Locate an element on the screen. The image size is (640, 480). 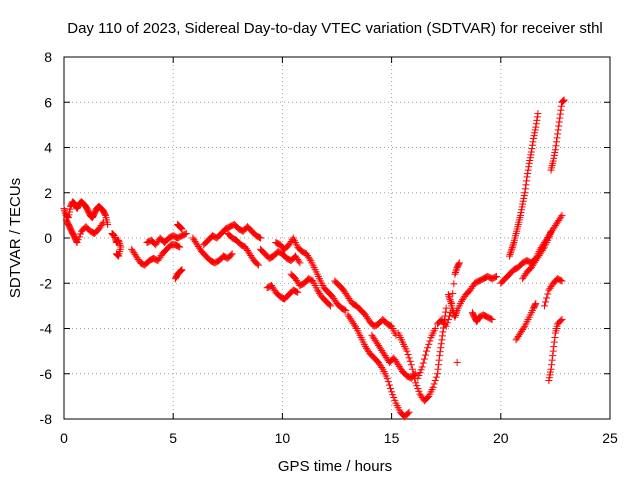
y-tick-label: 2 is located at coordinates (48, 193).